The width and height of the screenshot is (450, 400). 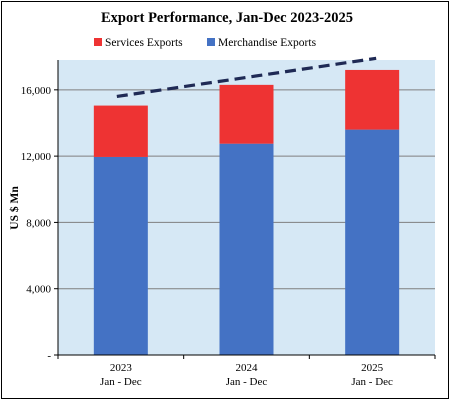 What do you see at coordinates (205, 43) in the screenshot?
I see `legend: Services Exports Merchandise Exports` at bounding box center [205, 43].